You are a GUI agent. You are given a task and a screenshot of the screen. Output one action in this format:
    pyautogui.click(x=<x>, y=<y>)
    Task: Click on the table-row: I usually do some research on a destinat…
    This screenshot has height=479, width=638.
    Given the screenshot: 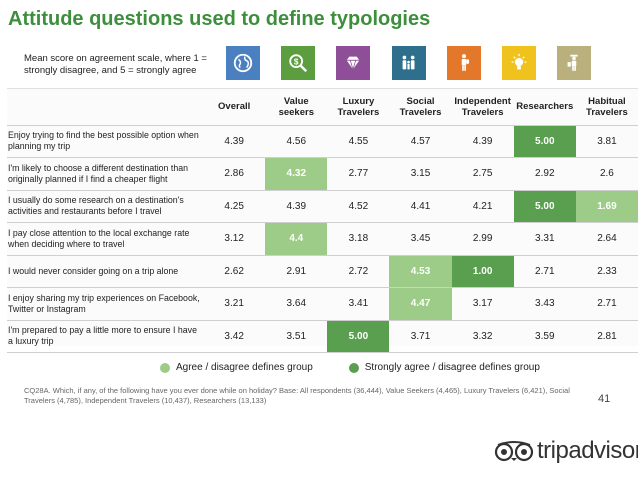 What is the action you would take?
    pyautogui.click(x=322, y=206)
    